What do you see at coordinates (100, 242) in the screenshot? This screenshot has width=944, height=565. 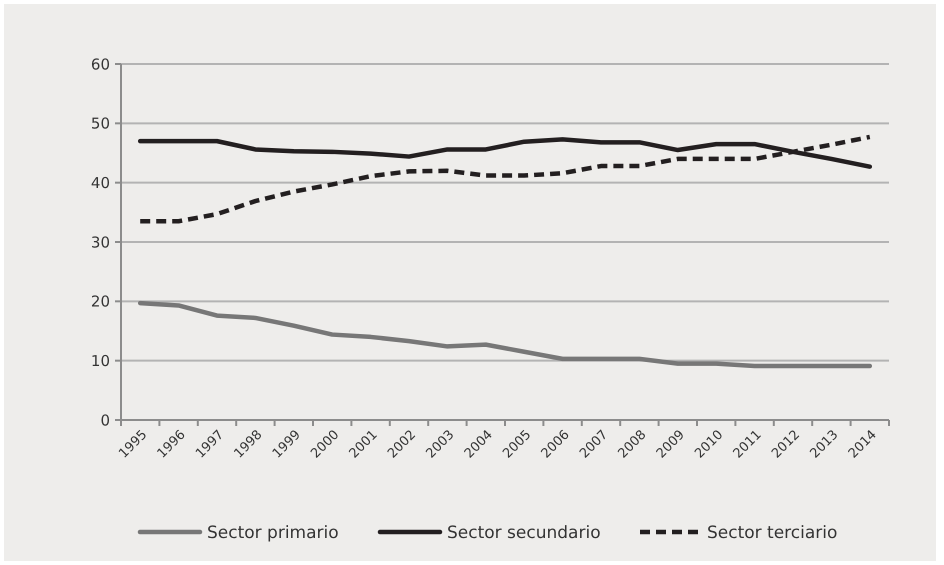 I see `y-tick-label: 30` at bounding box center [100, 242].